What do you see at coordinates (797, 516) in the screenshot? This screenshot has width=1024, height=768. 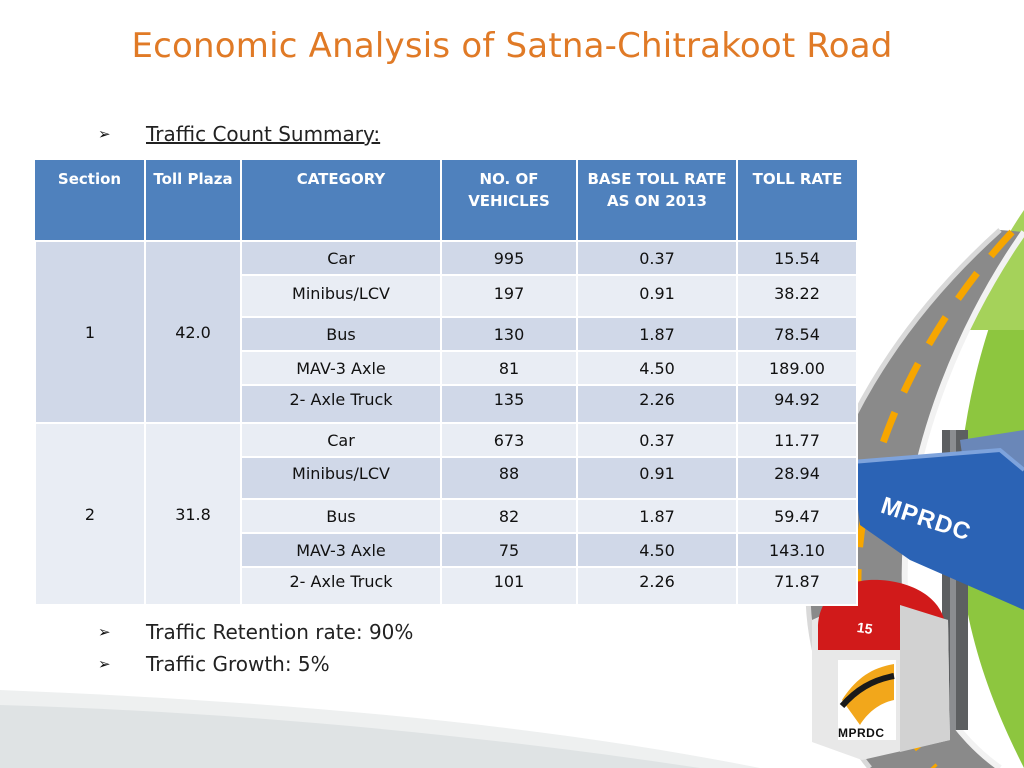 I see `toll-rate-cell: 59.47` at bounding box center [797, 516].